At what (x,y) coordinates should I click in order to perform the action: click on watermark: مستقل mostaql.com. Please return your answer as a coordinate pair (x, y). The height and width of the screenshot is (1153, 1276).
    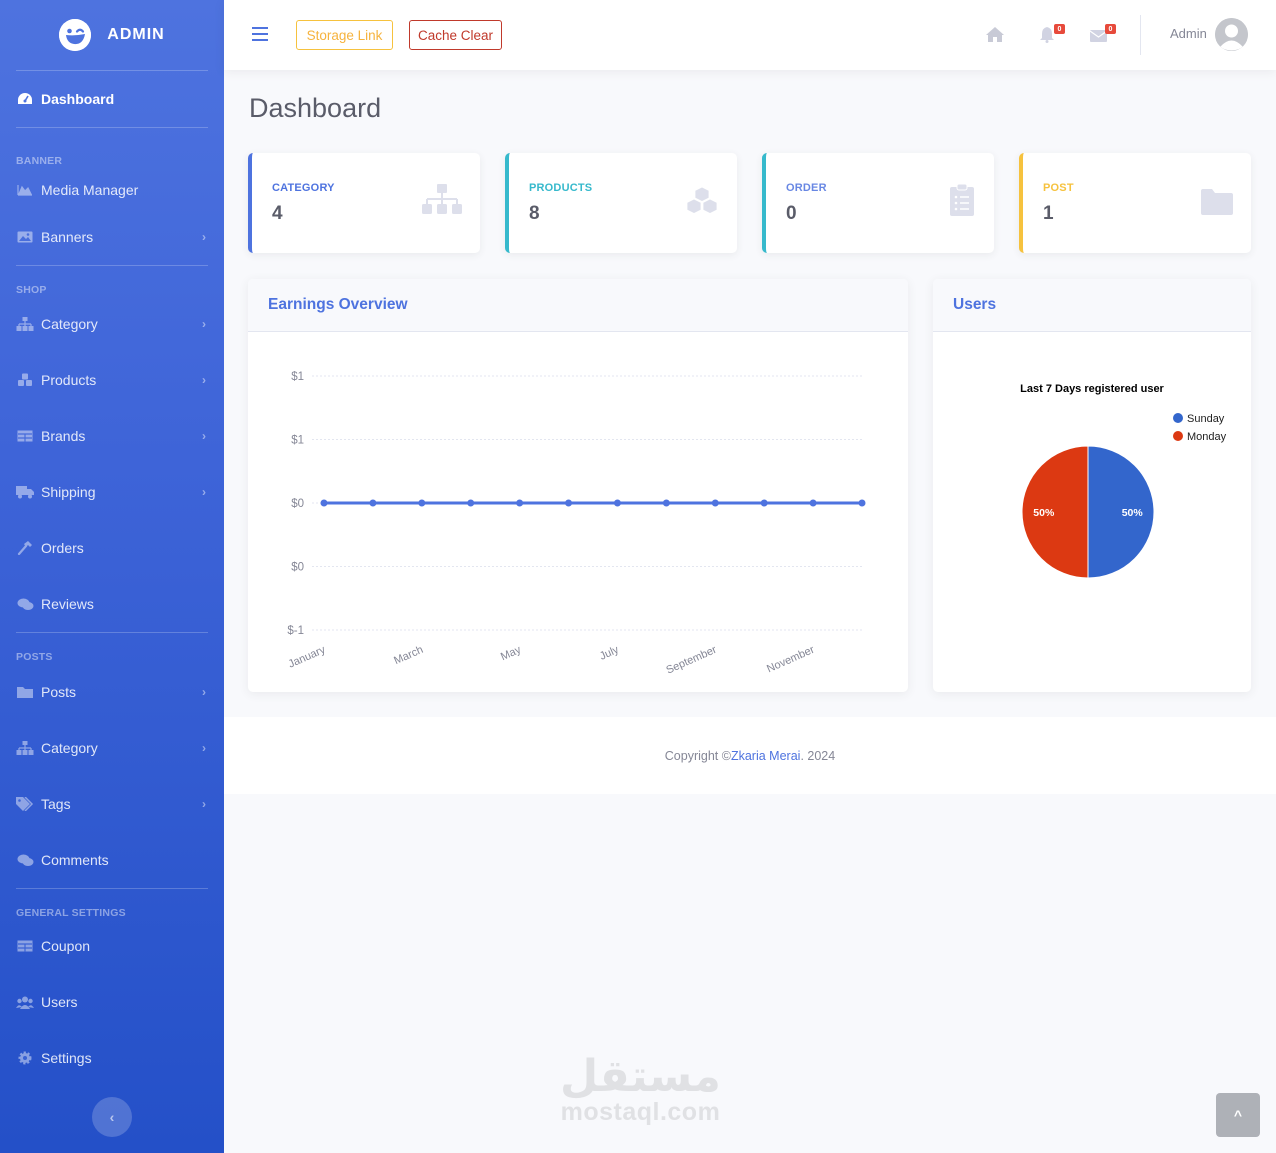
    Looking at the image, I should click on (640, 1088).